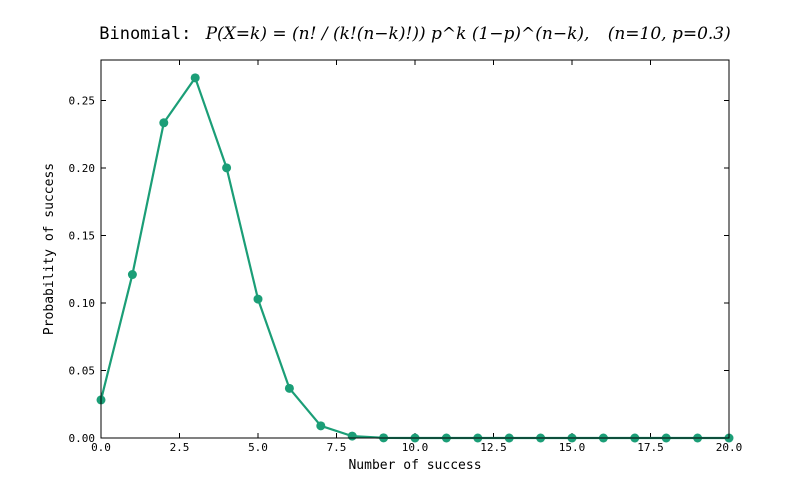  I want to click on y-tick-label: 0.15, so click(82, 236).